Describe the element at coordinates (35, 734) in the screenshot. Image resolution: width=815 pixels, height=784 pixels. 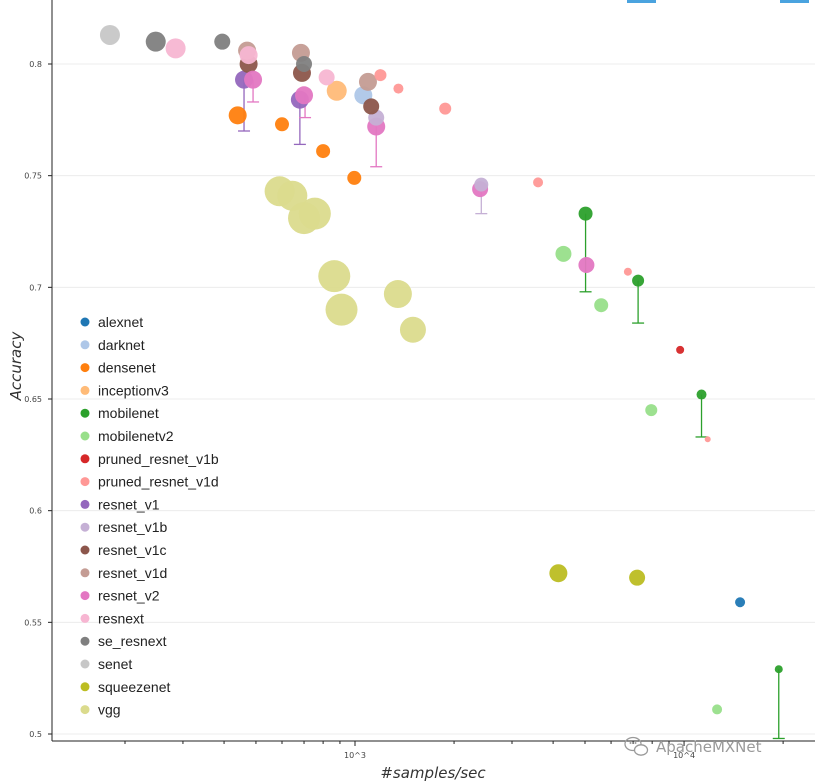
I see `y-tick-label: 0.5` at that location.